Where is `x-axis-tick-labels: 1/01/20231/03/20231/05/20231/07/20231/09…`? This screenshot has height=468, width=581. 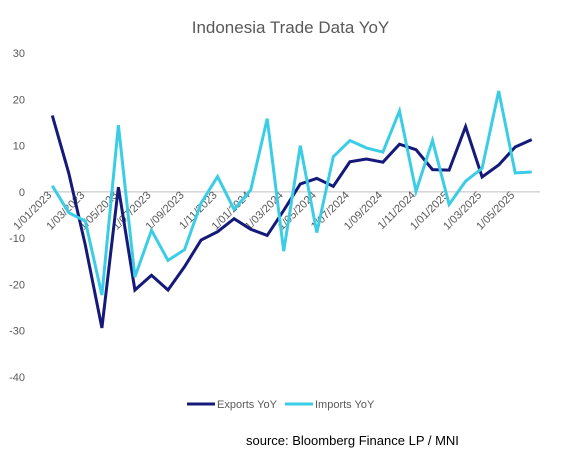 x-axis-tick-labels: 1/01/20231/03/20231/05/20231/07/20231/09… is located at coordinates (264, 210).